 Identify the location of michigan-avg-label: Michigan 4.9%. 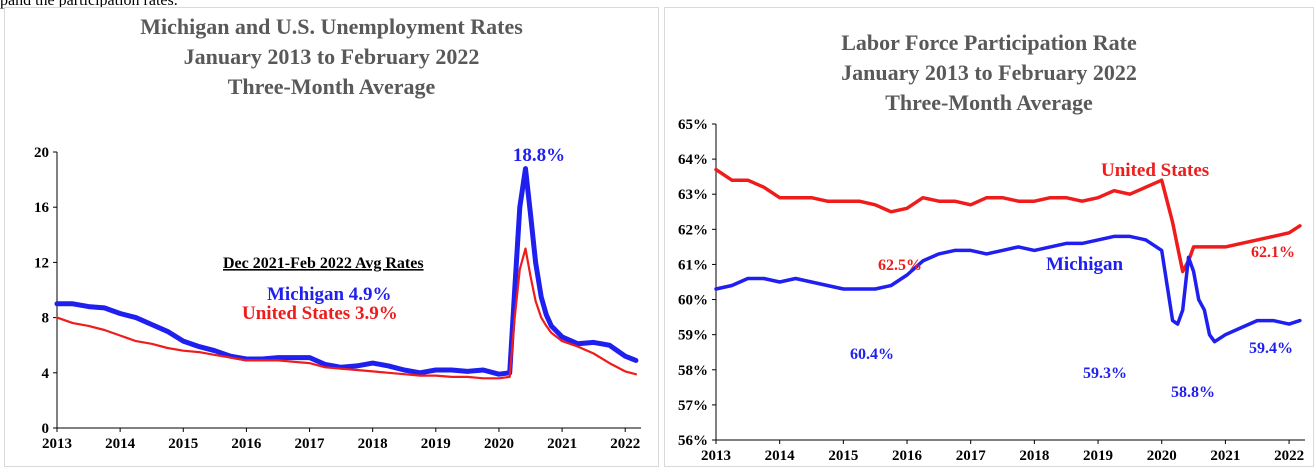
(329, 294).